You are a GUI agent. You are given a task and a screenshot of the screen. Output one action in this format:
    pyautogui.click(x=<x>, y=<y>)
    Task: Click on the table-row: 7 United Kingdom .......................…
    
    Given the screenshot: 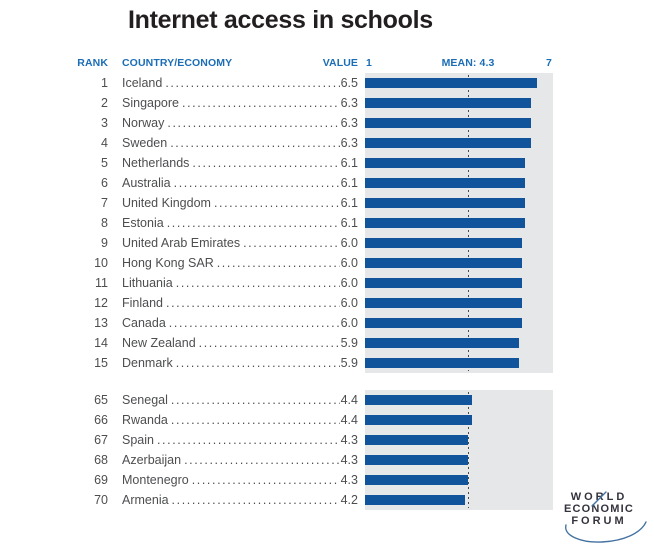 What is the action you would take?
    pyautogui.click(x=307, y=203)
    